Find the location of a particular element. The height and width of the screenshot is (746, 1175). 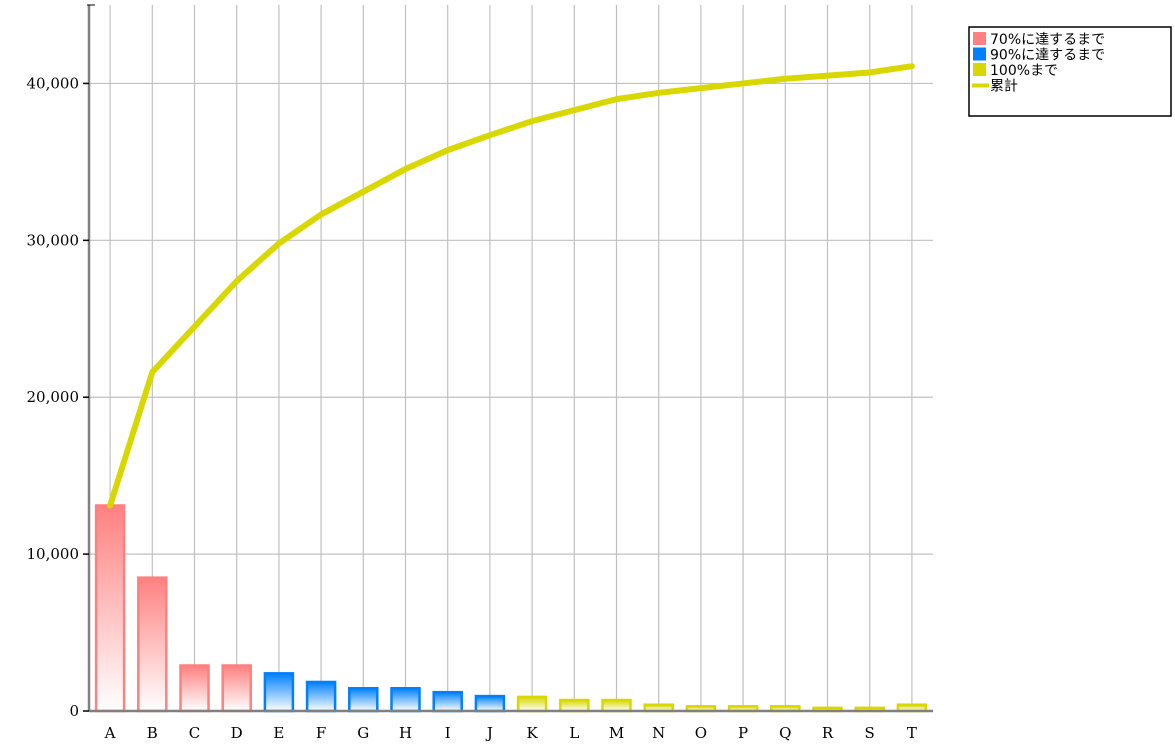

x-tick-label: T is located at coordinates (912, 733).